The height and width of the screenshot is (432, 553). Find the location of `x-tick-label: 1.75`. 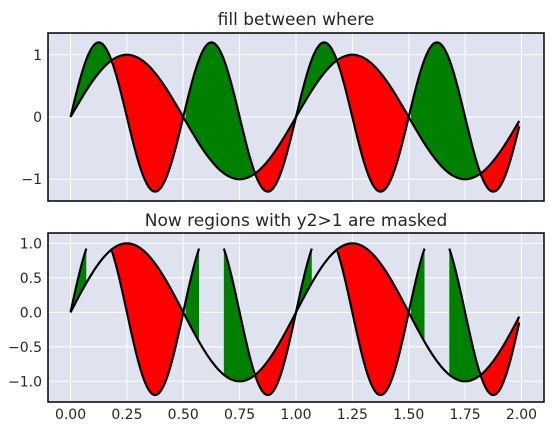

x-tick-label: 1.75 is located at coordinates (465, 415).